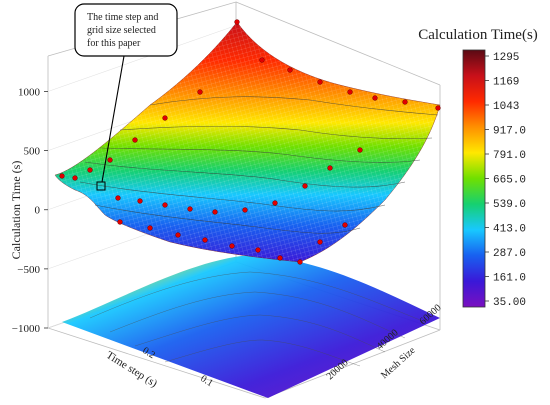  I want to click on colorbar-title: Calculation Time(s), so click(478, 35).